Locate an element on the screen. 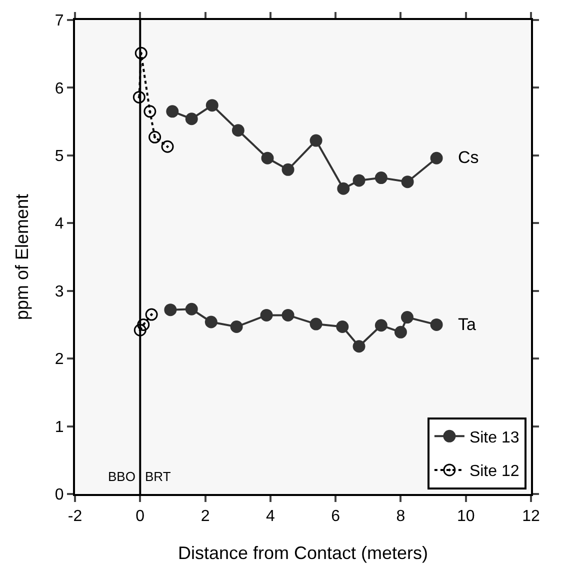 The width and height of the screenshot is (571, 564). x-tick-label: 2 is located at coordinates (205, 517).